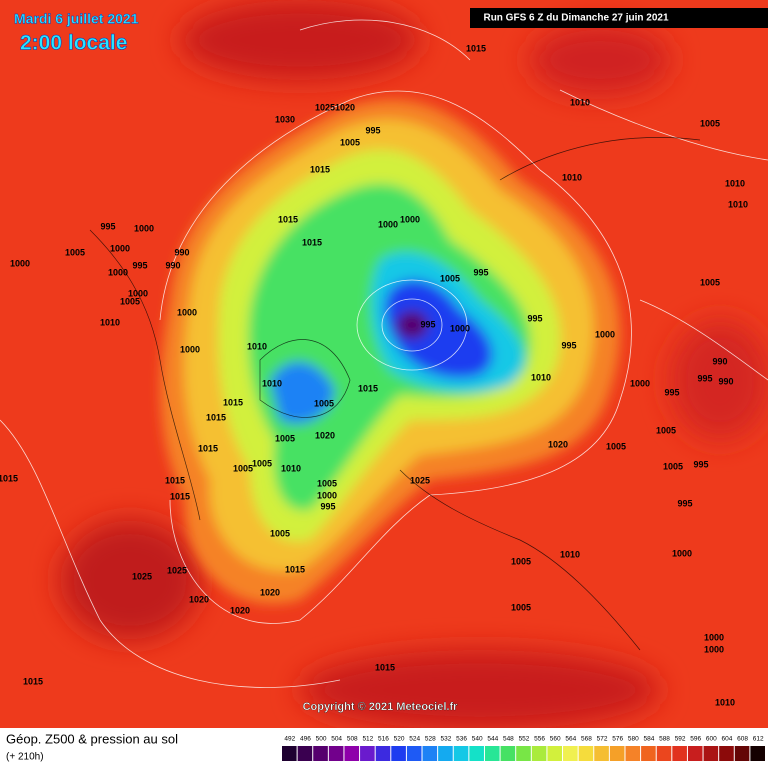 The height and width of the screenshot is (768, 768). I want to click on isobar-label: 1030, so click(285, 119).